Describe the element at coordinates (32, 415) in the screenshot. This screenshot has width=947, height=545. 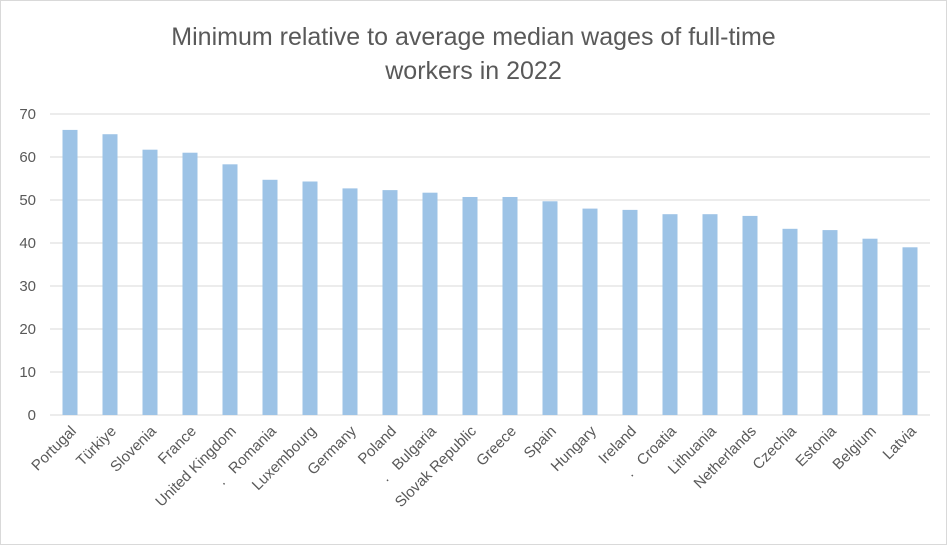
I see `y-tick-label: 0` at that location.